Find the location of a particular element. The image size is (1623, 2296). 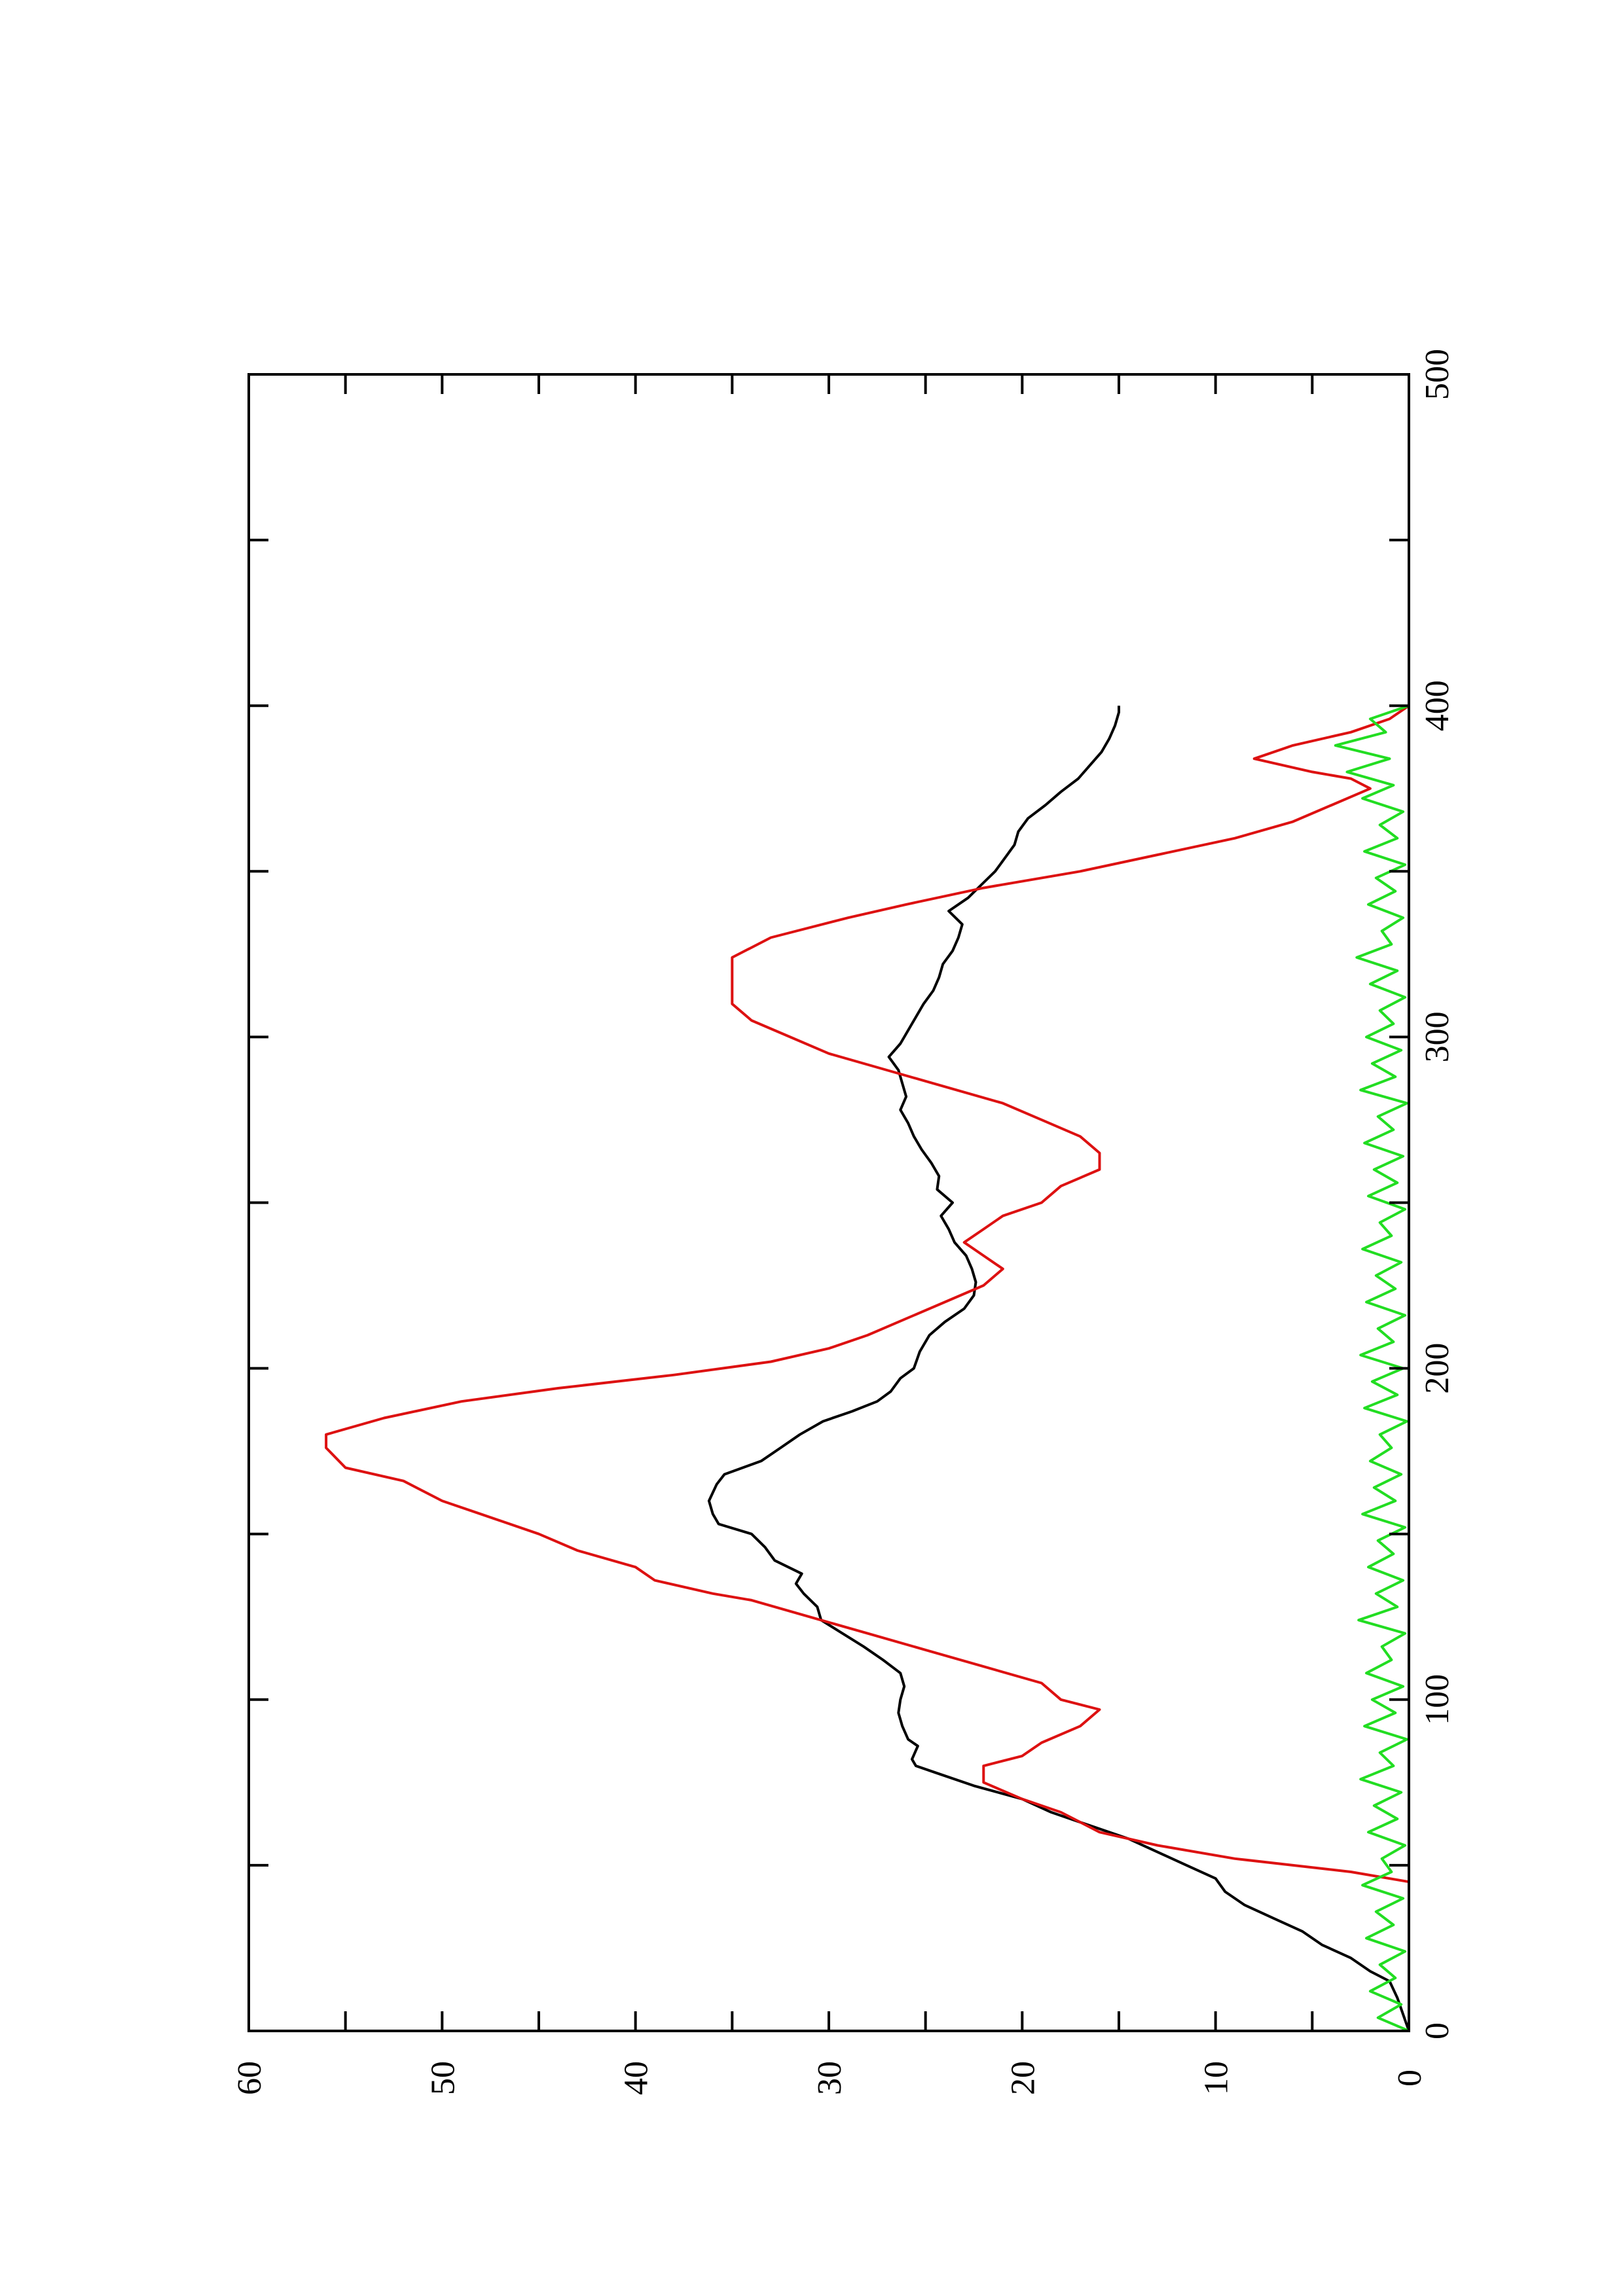

x-tick-label-2: 200 is located at coordinates (1437, 1368).